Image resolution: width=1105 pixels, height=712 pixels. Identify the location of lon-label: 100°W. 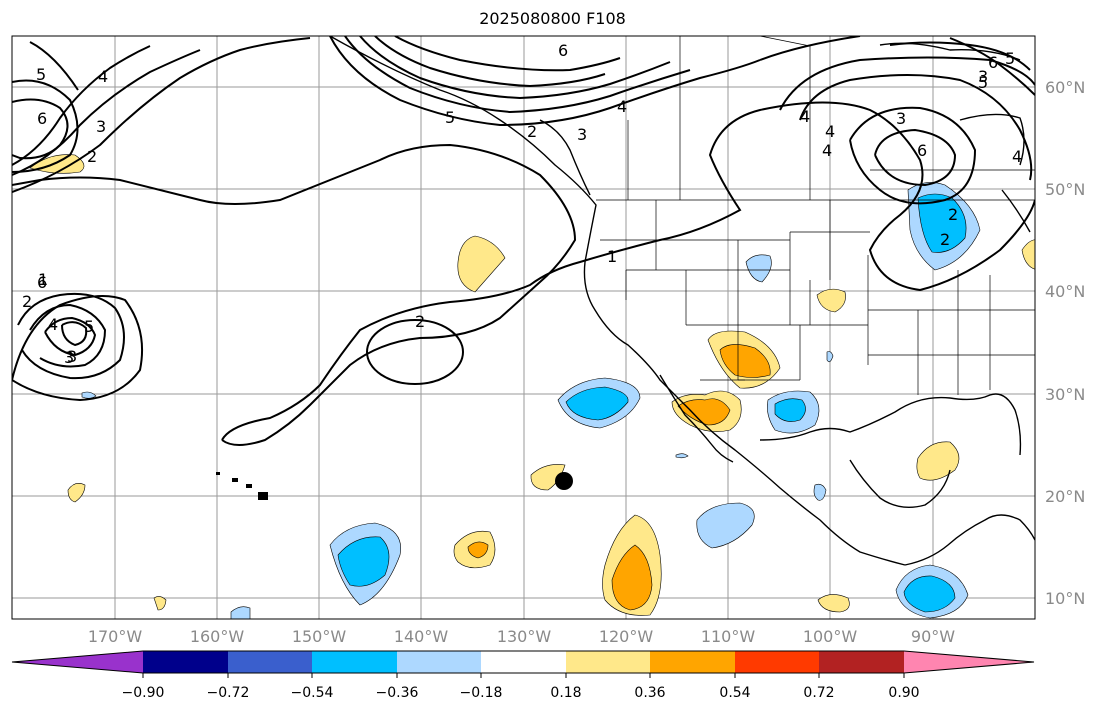
(830, 636).